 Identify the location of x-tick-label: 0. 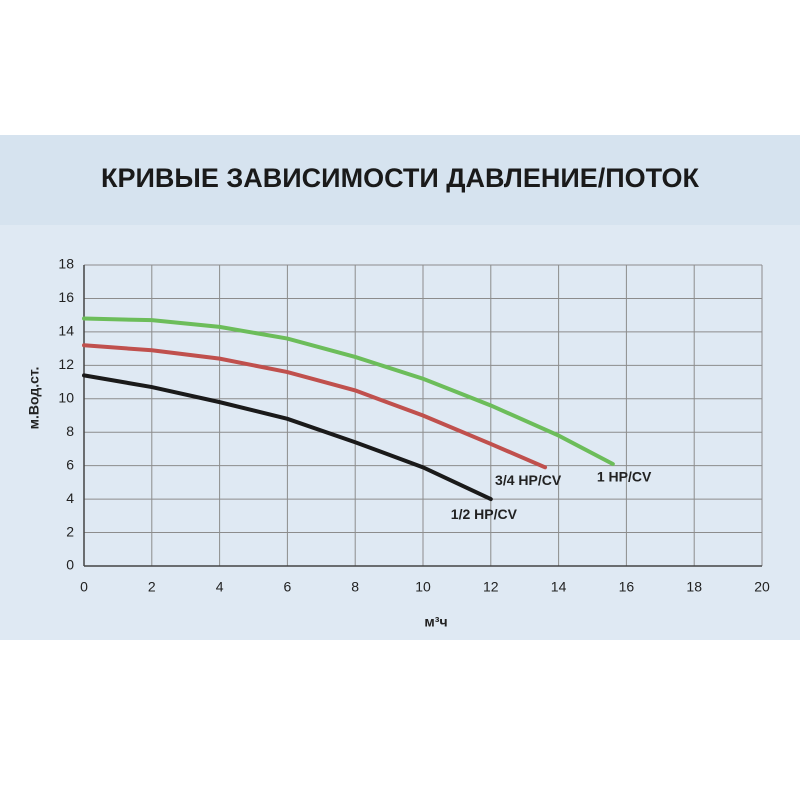
(84, 587).